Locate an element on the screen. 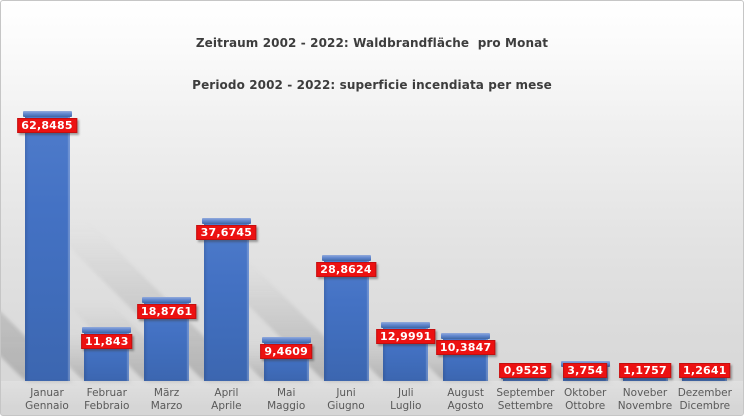 The width and height of the screenshot is (744, 416). category-name-de: Noveber is located at coordinates (645, 393).